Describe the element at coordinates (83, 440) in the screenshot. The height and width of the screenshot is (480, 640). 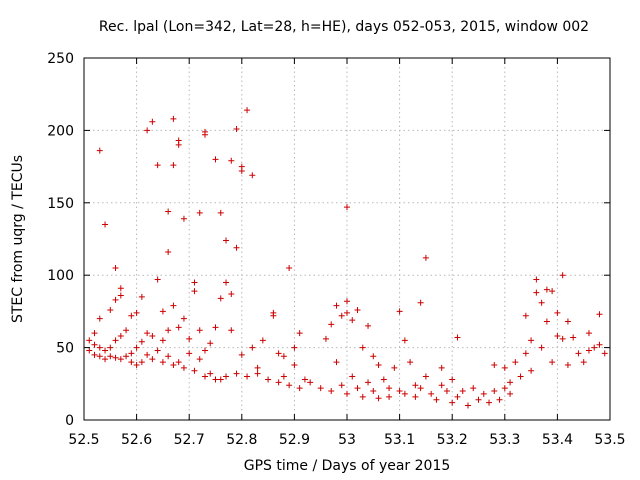
I see `x-tick-label: 52.5` at that location.